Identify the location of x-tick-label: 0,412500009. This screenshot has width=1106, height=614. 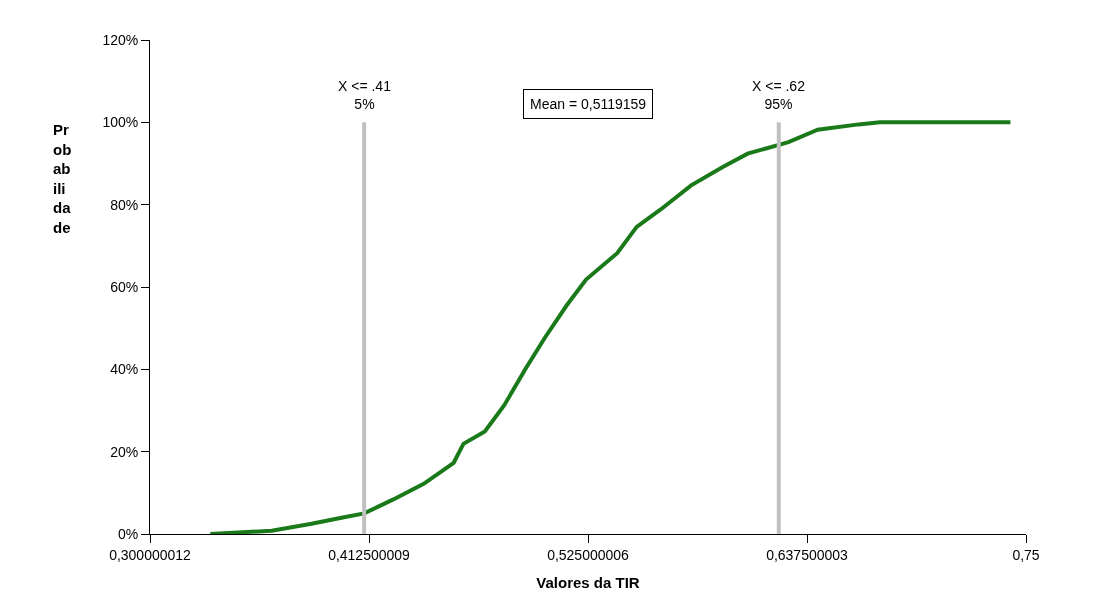
(369, 554).